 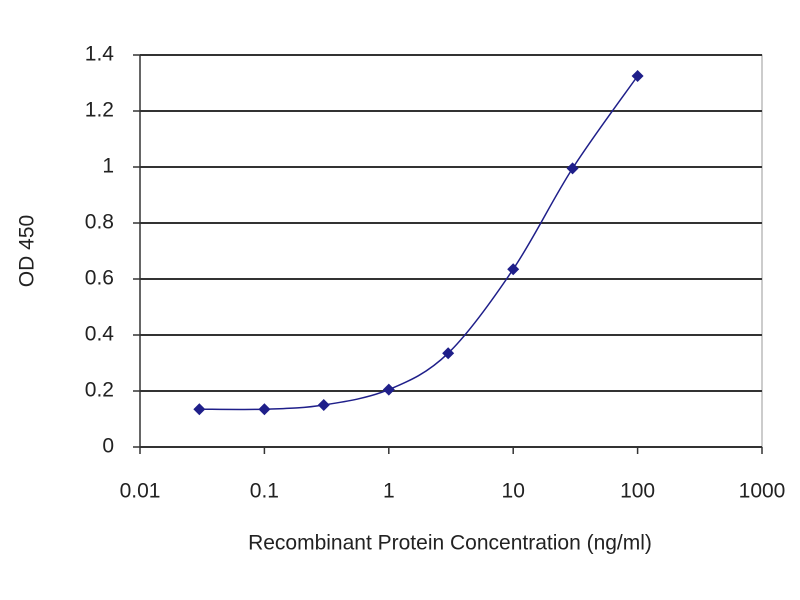 I want to click on x-tick-label: 1, so click(x=389, y=491).